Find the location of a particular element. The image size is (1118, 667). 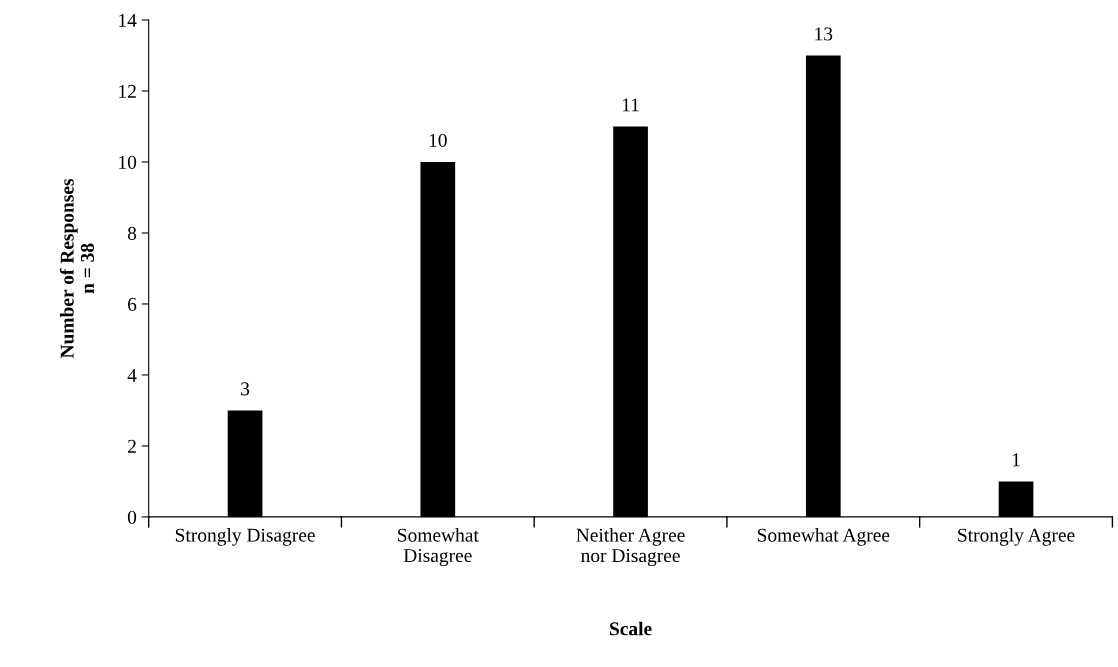

x-tick-label: Somewhat Agree is located at coordinates (823, 537).